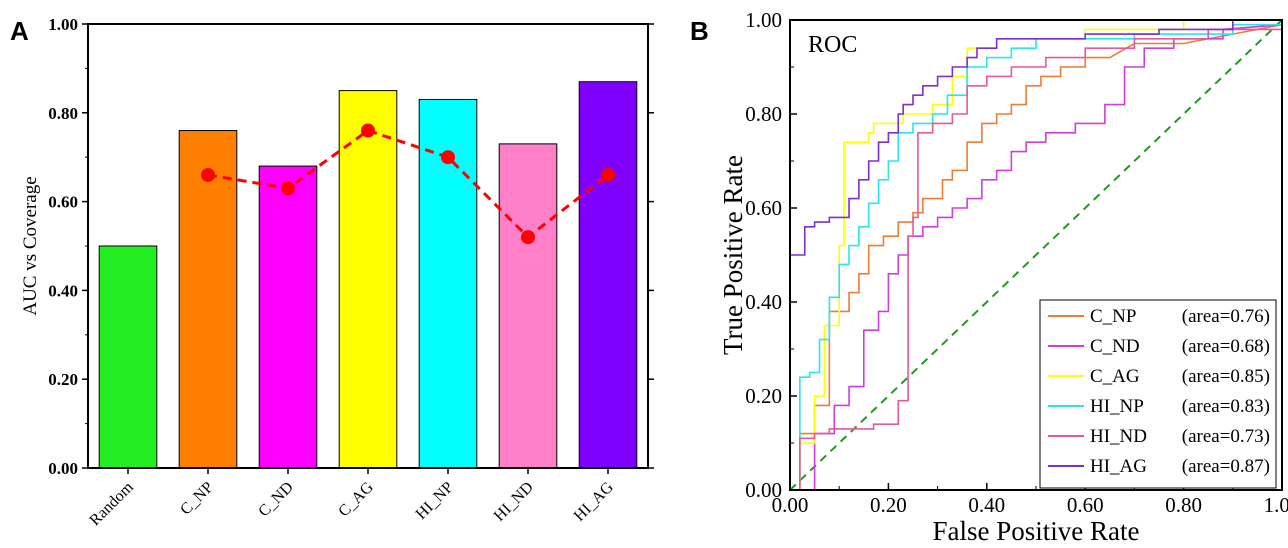  Describe the element at coordinates (208, 299) in the screenshot. I see `bar-c-np` at that location.